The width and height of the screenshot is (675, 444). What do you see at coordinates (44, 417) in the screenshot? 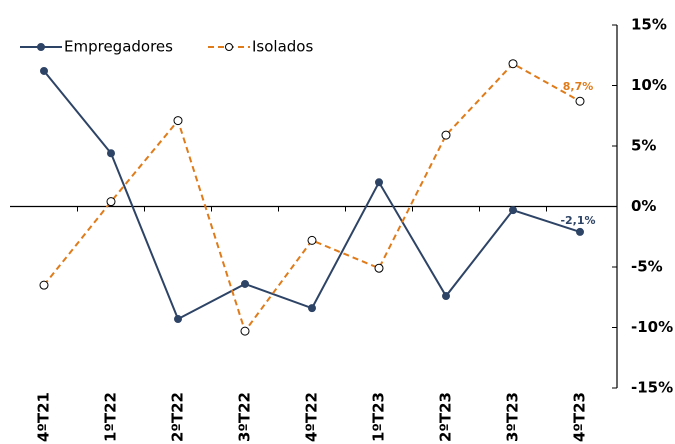
I see `x-tick-label: 4ºT21` at bounding box center [44, 417].